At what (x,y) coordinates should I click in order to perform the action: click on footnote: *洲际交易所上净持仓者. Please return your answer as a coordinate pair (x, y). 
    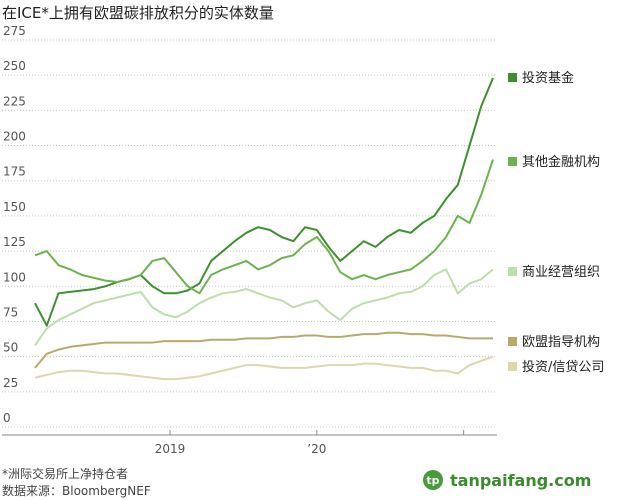
    Looking at the image, I should click on (65, 473).